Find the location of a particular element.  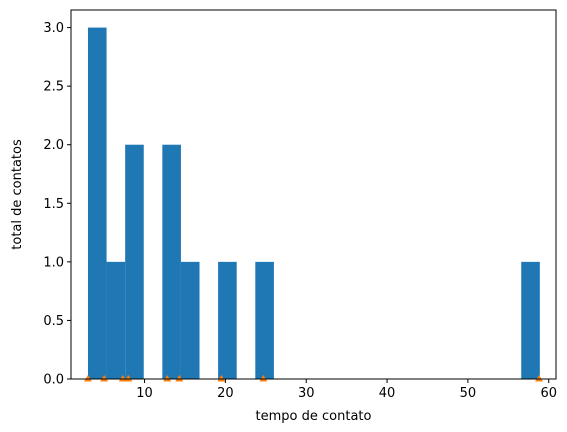

y-axis-label: total de contatos is located at coordinates (17, 194).